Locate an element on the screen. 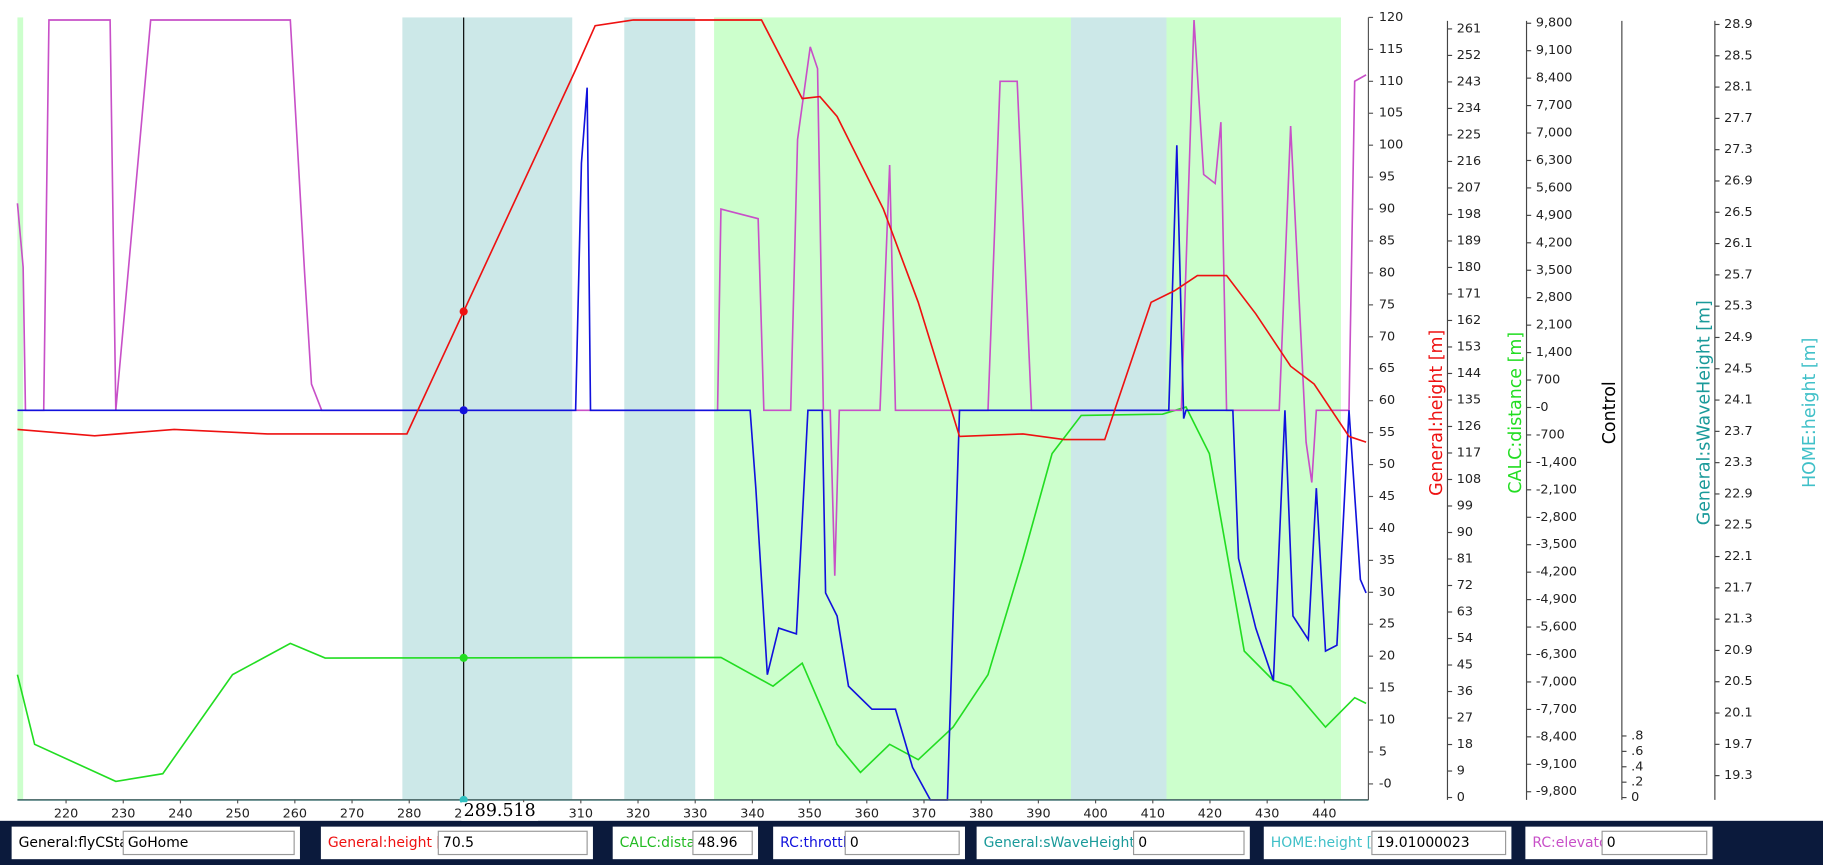  axis-tick-label: 135 is located at coordinates (1469, 399).